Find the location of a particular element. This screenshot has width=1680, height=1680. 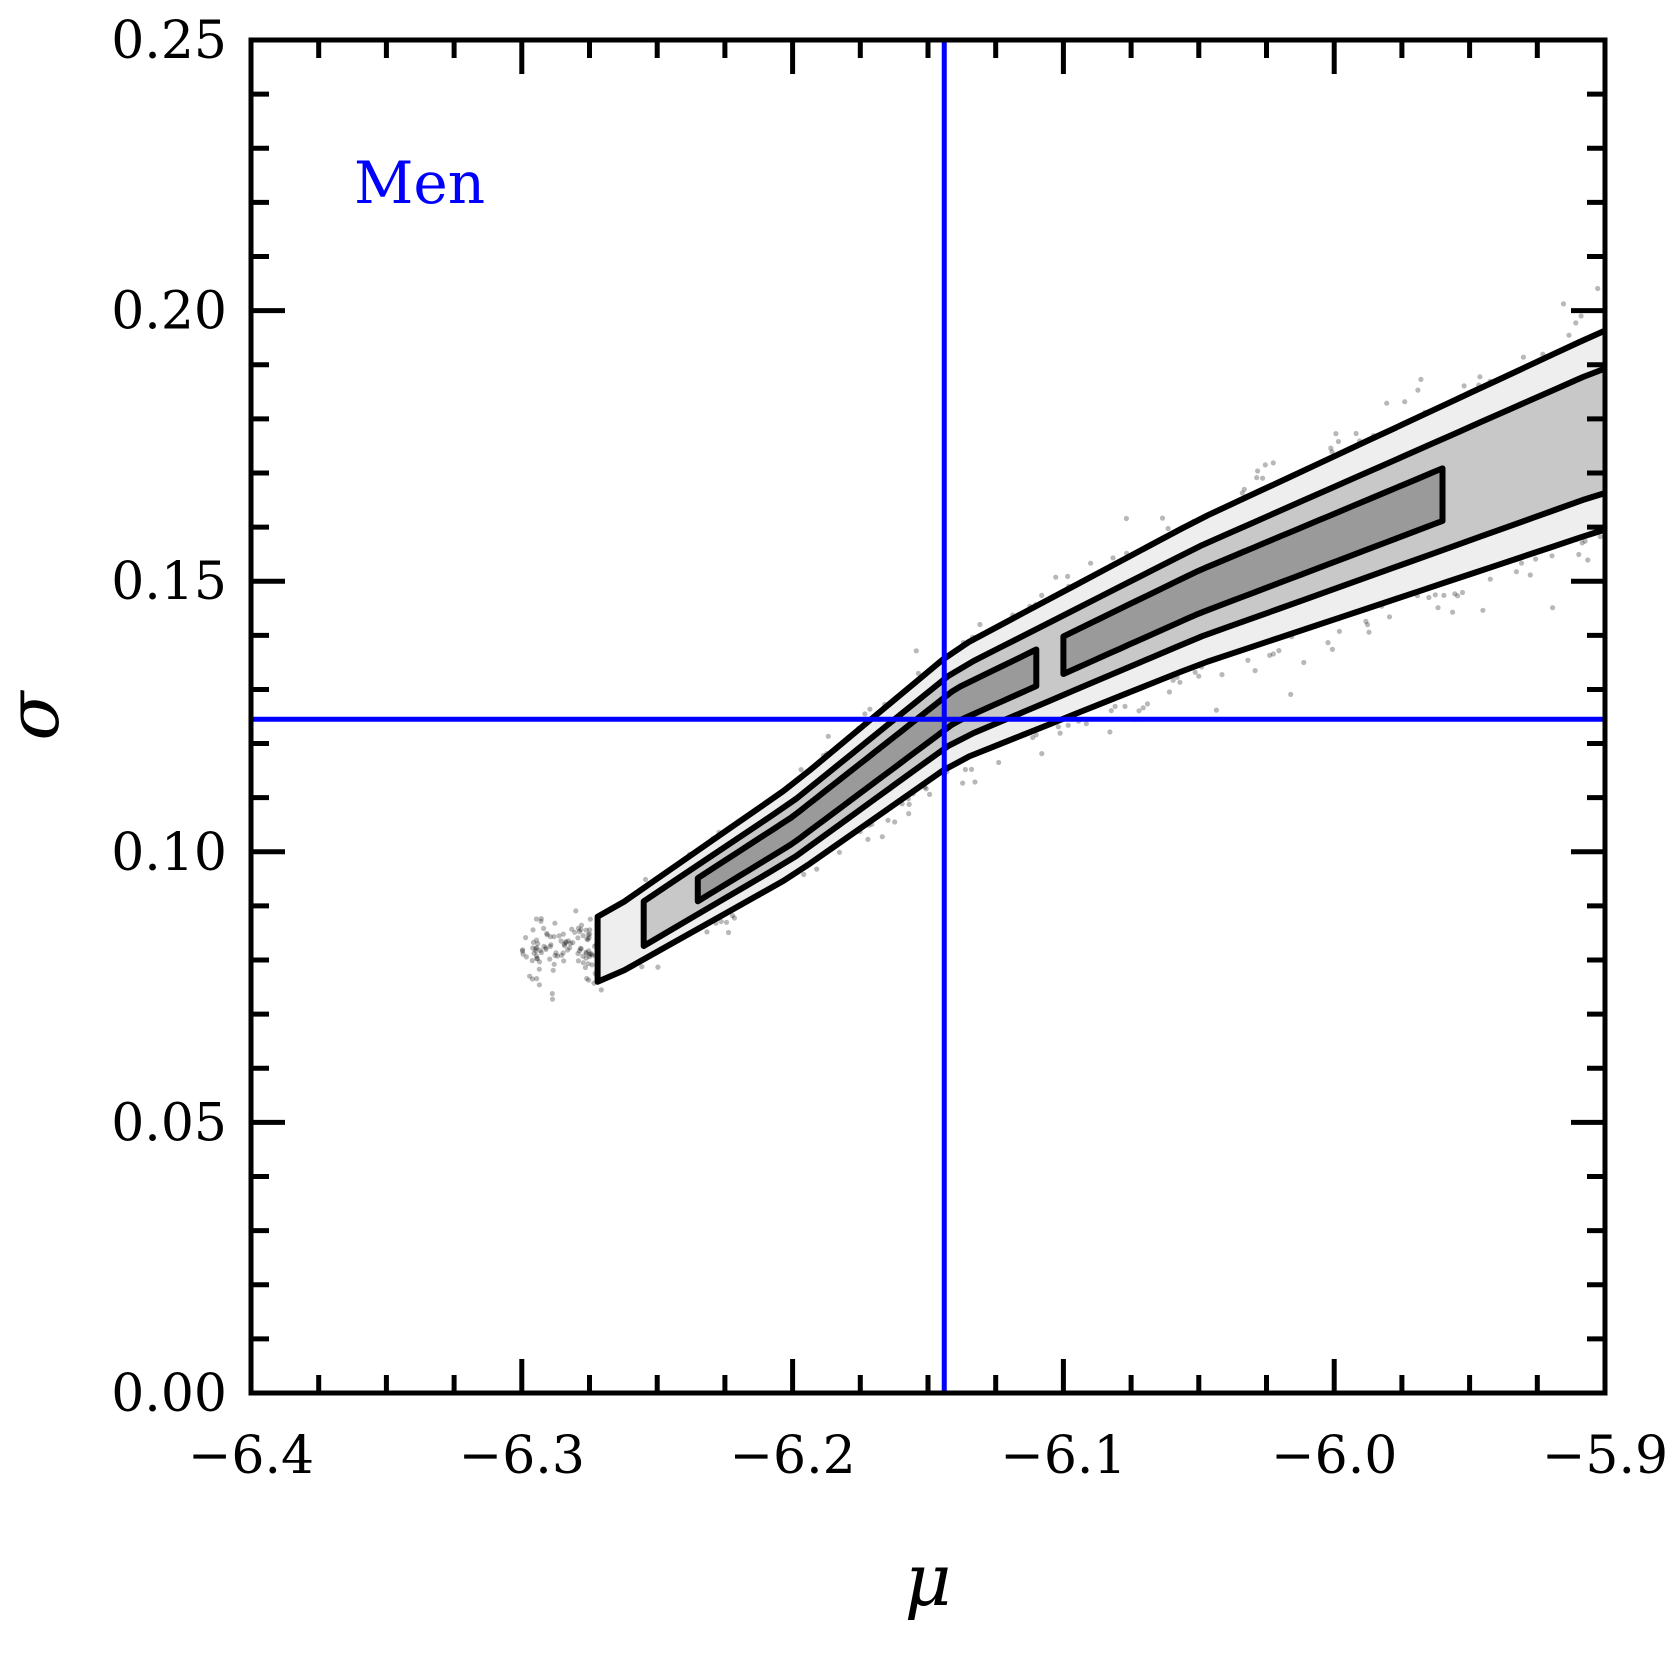

y-tick-label: 0.05 is located at coordinates (169, 1123).